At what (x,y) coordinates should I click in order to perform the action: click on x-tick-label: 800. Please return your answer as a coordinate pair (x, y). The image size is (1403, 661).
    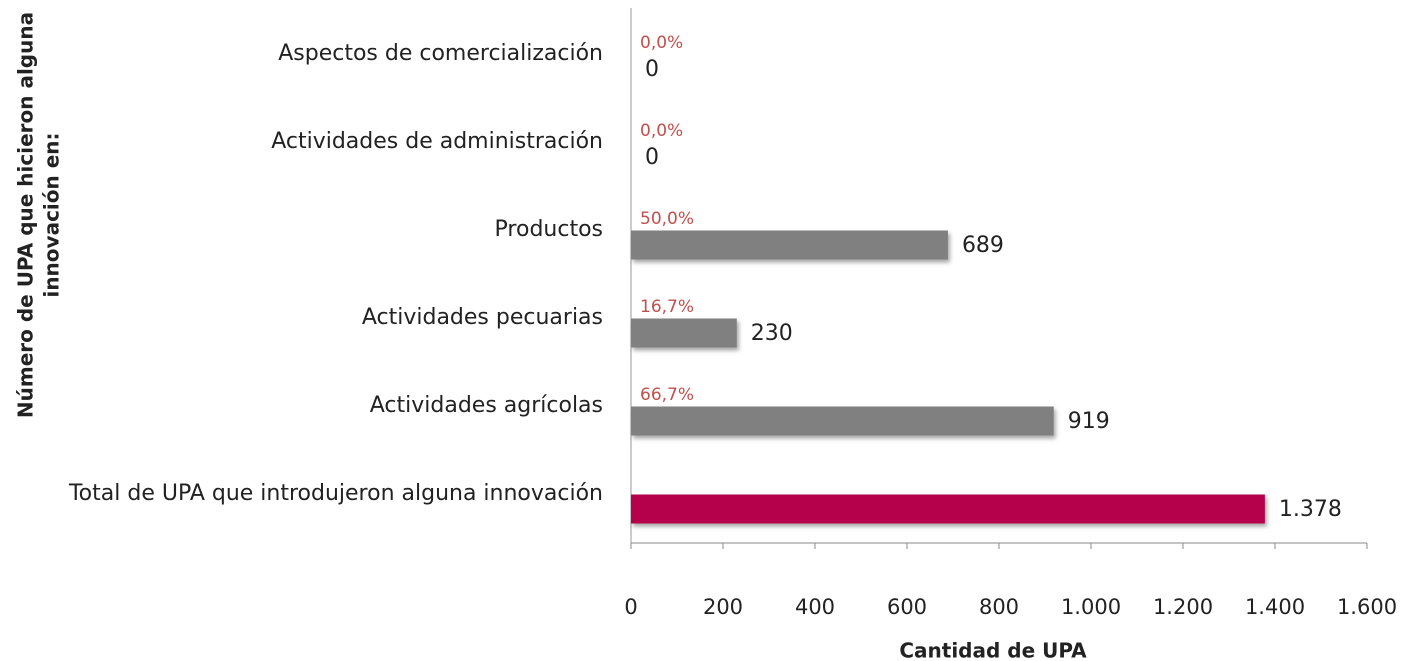
    Looking at the image, I should click on (999, 607).